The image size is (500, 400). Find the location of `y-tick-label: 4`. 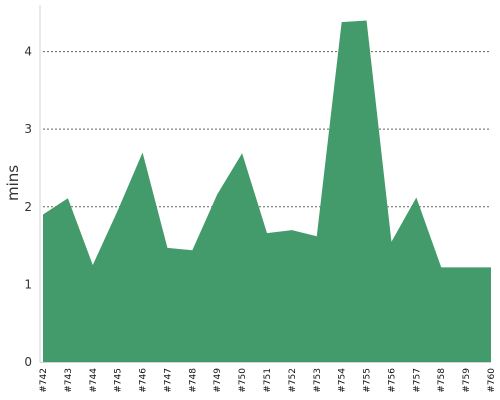

y-tick-label: 4 is located at coordinates (28, 52).